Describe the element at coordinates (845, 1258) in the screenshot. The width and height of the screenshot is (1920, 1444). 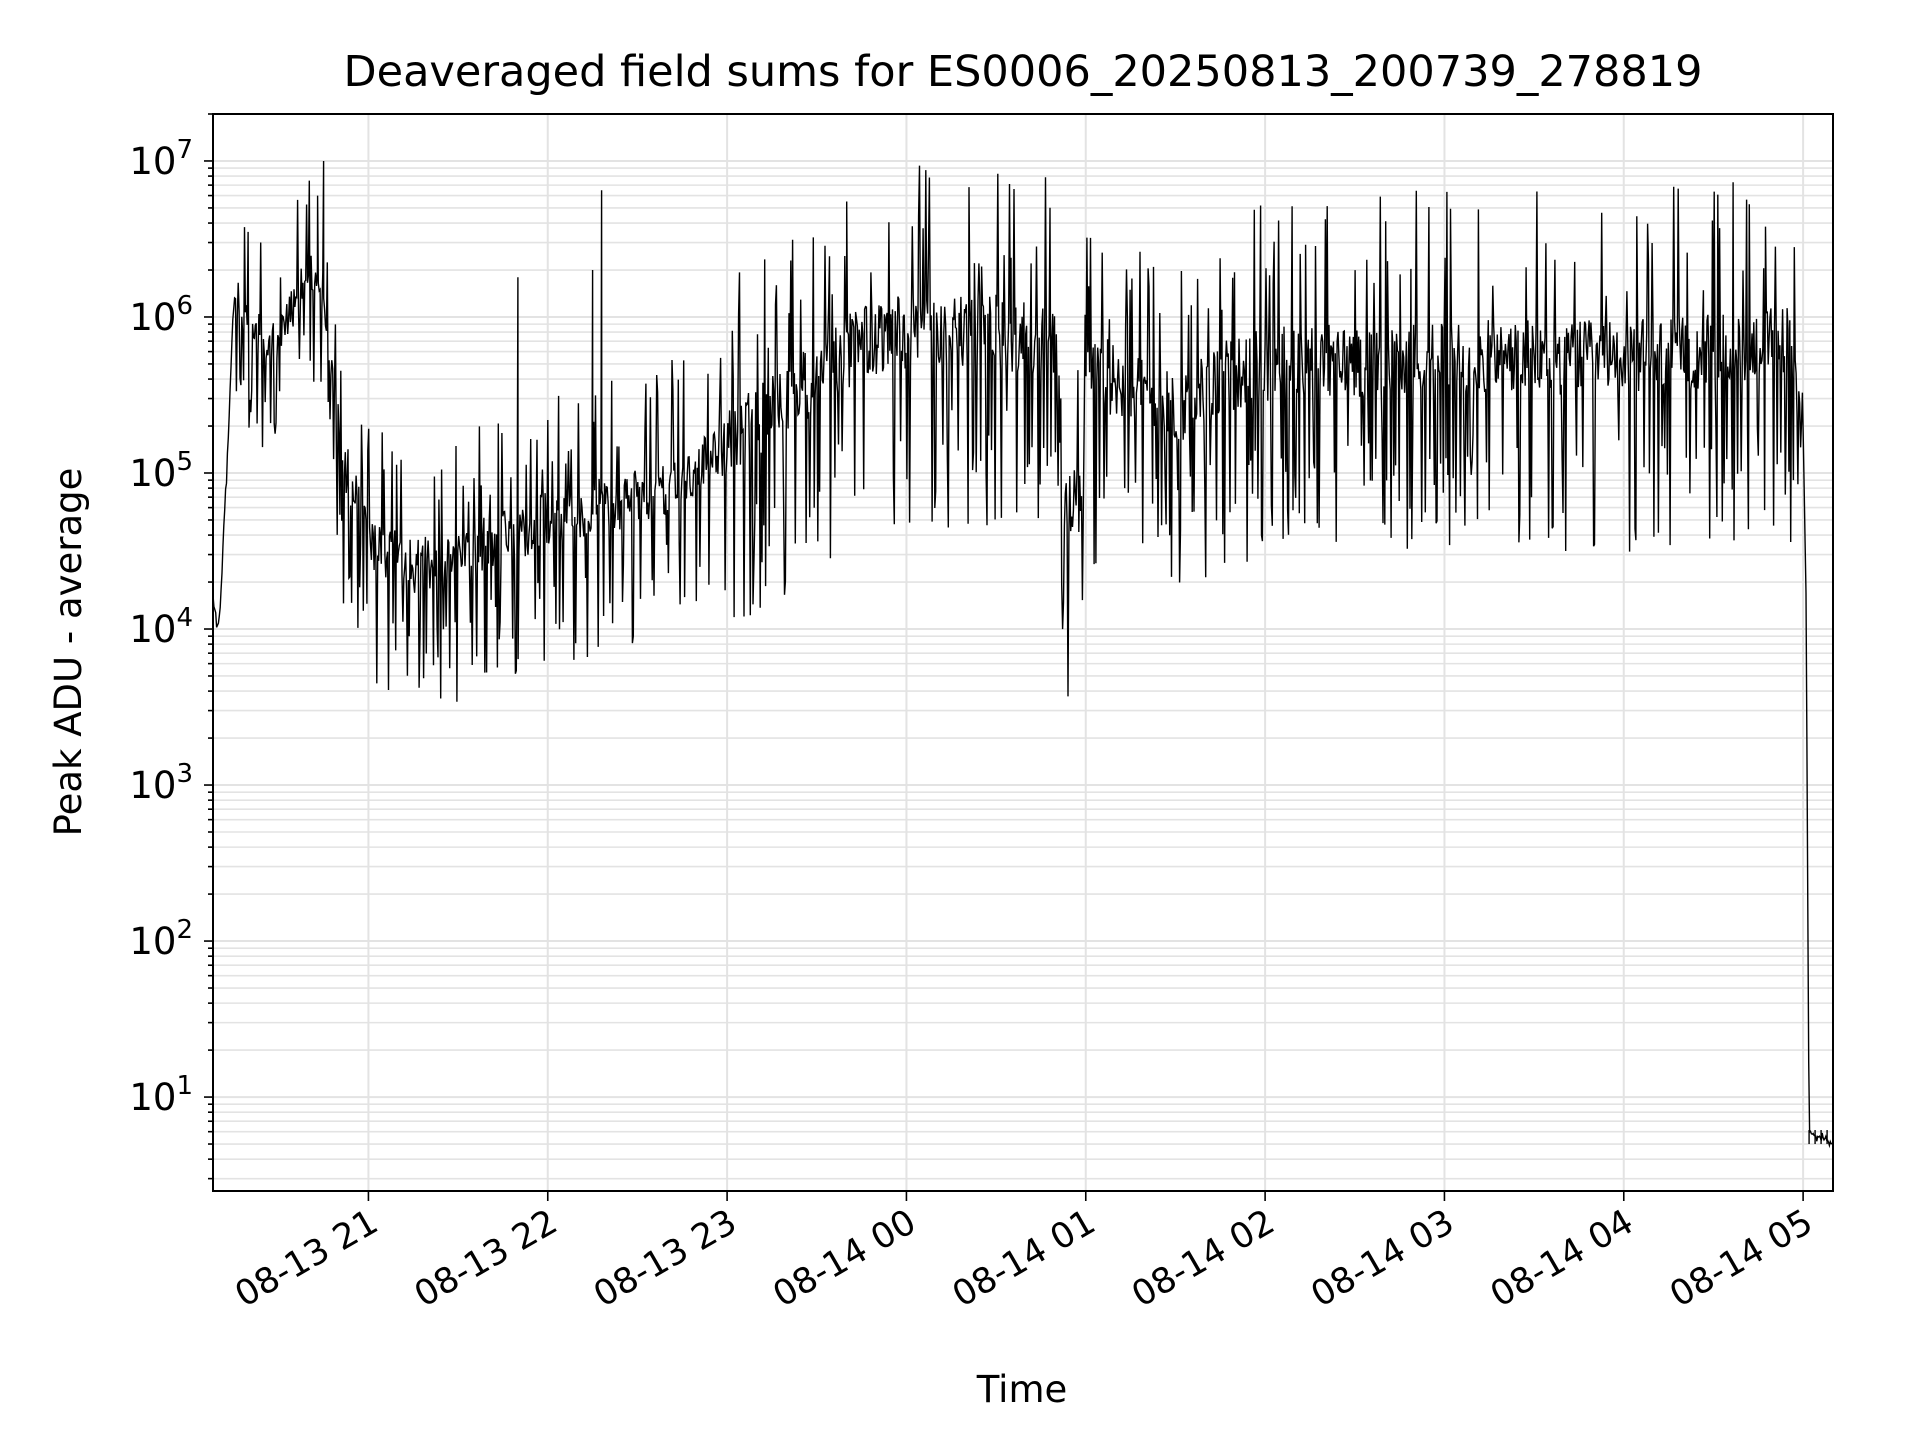
I see `x-tick-label: 08-14 00` at that location.